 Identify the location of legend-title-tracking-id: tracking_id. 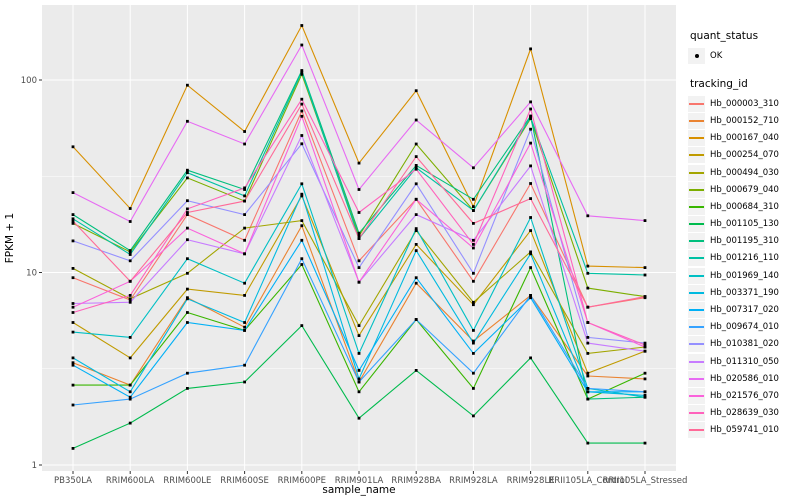
(719, 84).